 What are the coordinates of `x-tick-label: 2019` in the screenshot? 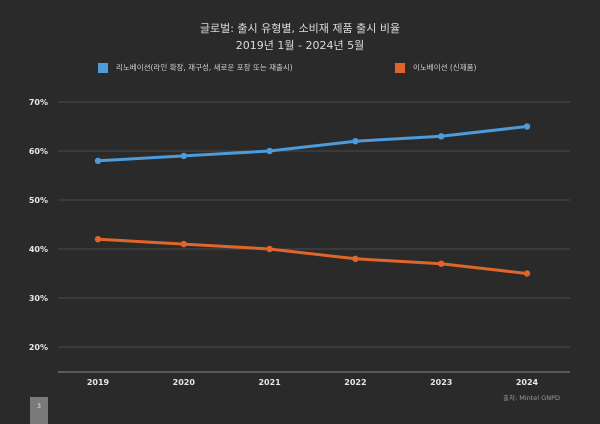 It's located at (98, 382).